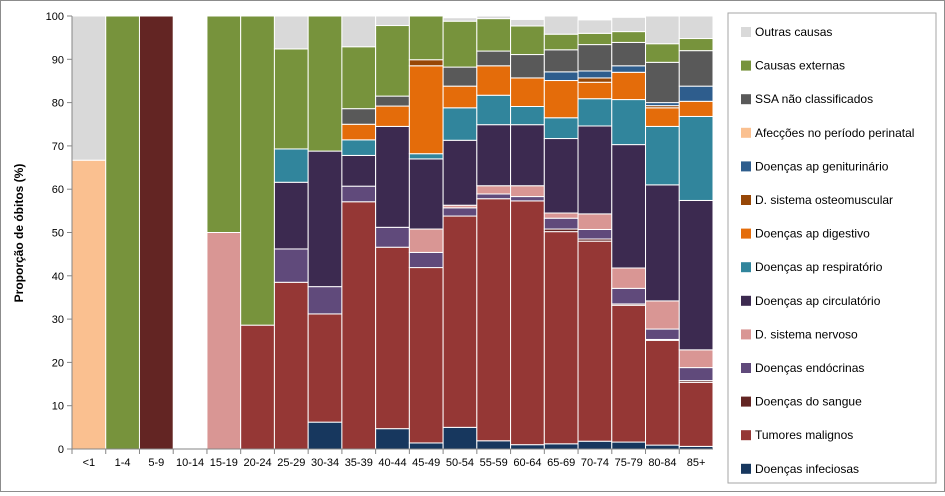 This screenshot has height=496, width=945. I want to click on y-tick-label: 90, so click(58, 60).